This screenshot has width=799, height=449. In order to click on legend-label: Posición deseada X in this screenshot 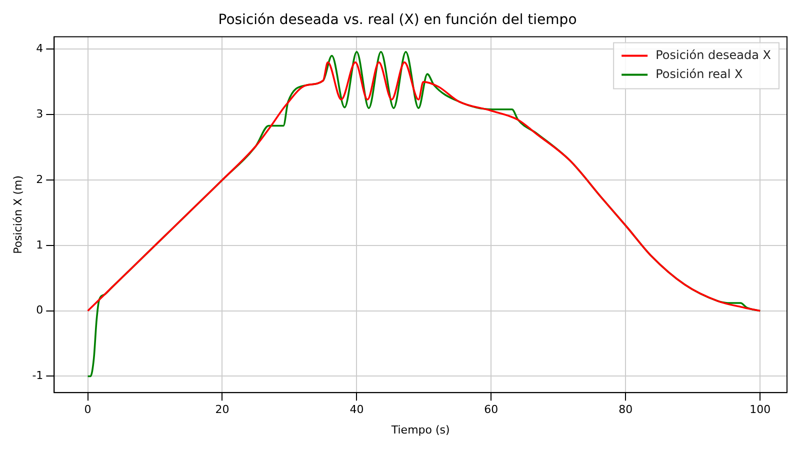, I will do `click(714, 55)`.